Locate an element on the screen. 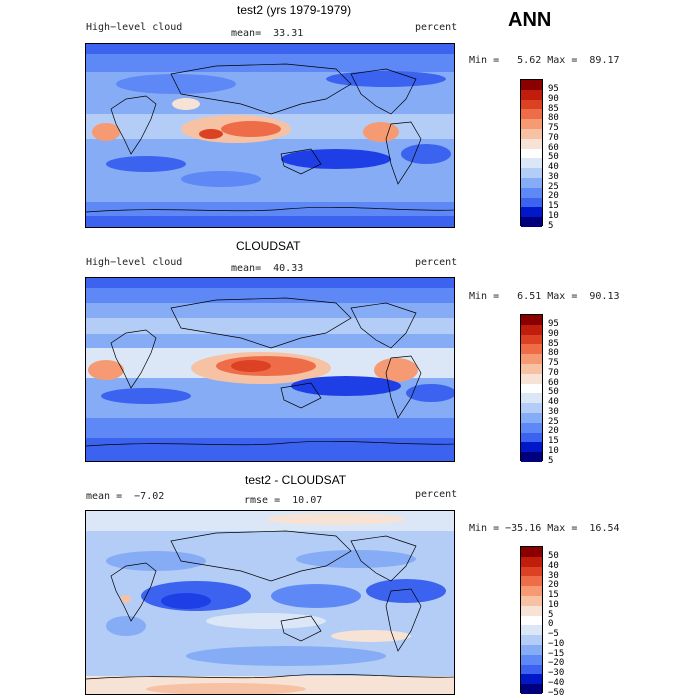 This screenshot has height=700, width=700. panel-1-colorbar is located at coordinates (531, 153).